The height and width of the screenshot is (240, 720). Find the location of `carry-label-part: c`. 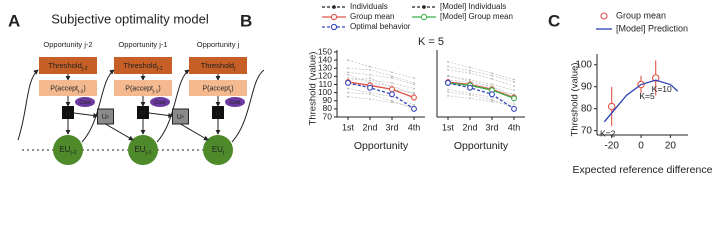

carry-label-part: c is located at coordinates (108, 117).